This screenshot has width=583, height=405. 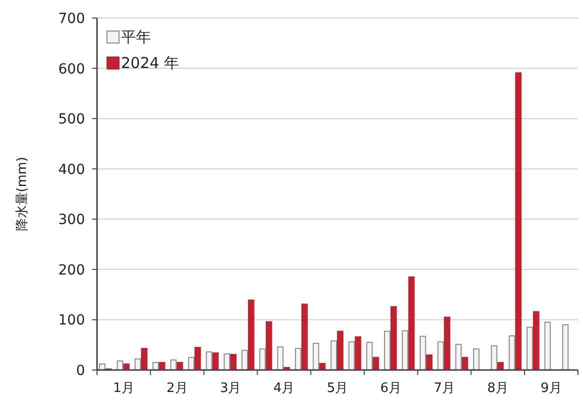 What do you see at coordinates (284, 388) in the screenshot?
I see `x-tick-label: 4月` at bounding box center [284, 388].